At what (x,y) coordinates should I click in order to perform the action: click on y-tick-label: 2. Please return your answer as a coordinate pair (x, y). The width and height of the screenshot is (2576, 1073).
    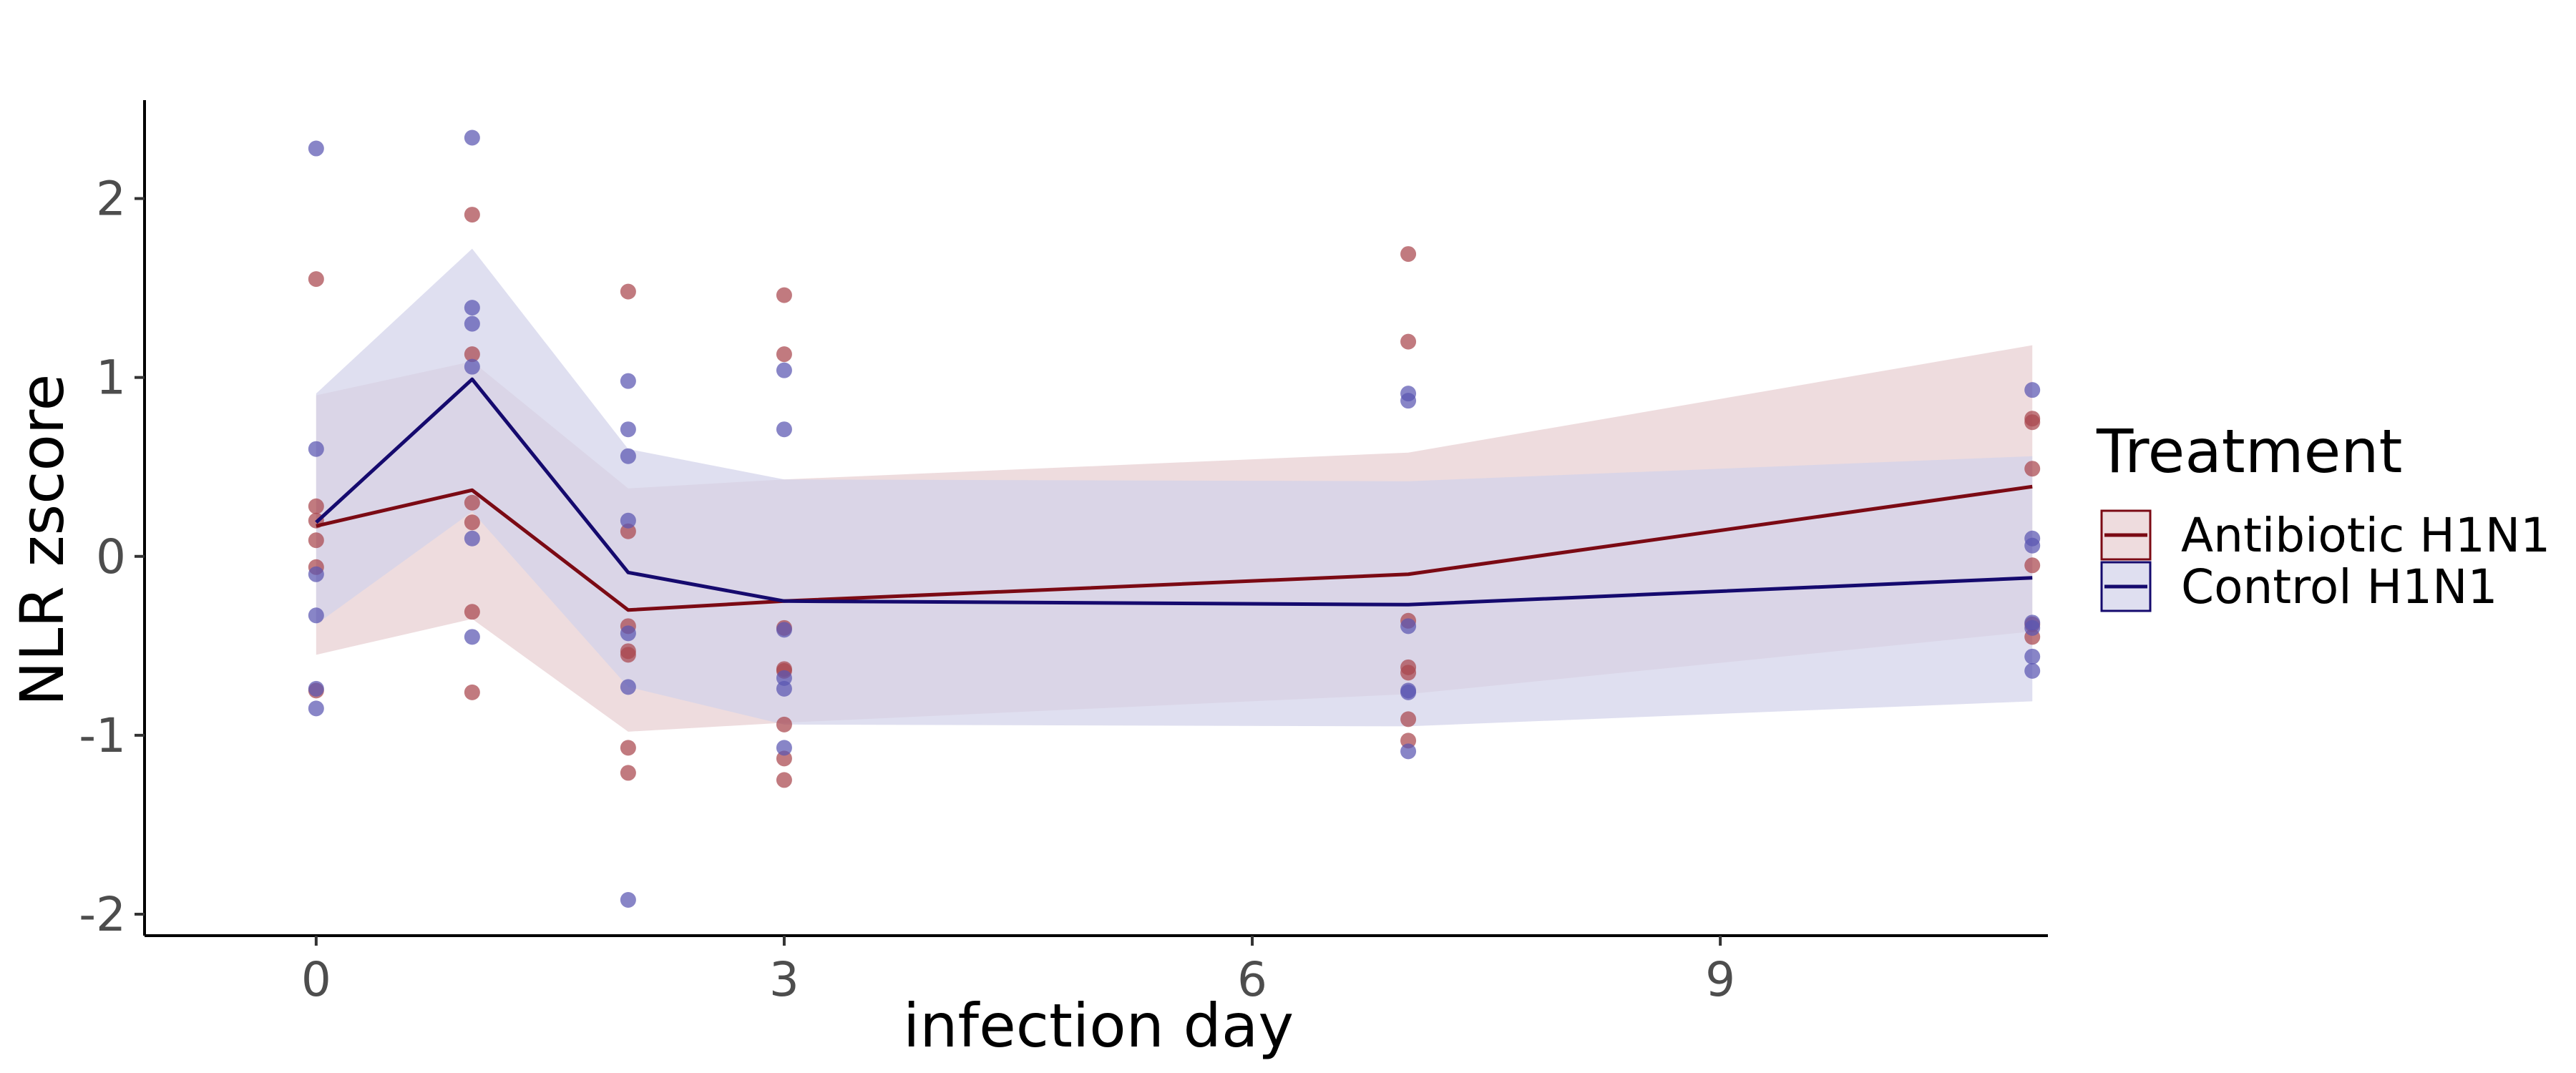
    Looking at the image, I should click on (111, 200).